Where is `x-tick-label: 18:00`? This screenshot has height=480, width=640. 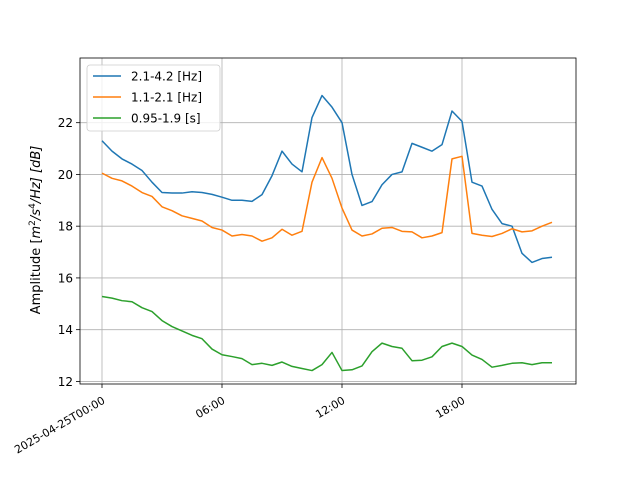
x-tick-label: 18:00 is located at coordinates (450, 407).